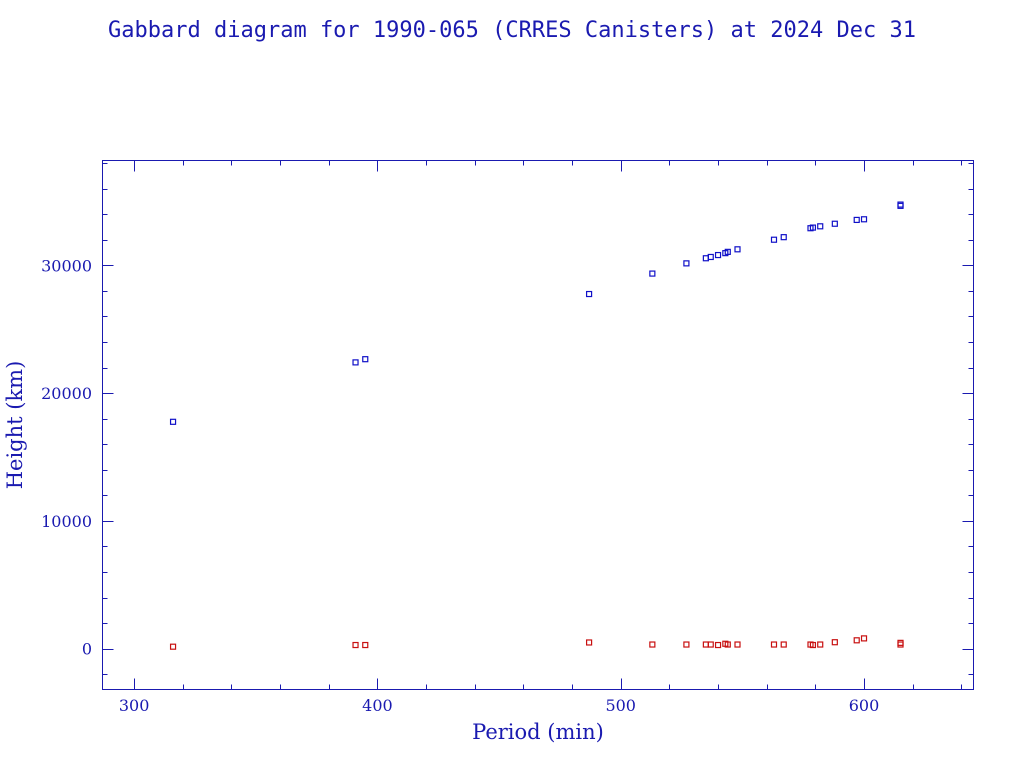 The image size is (1024, 768). Describe the element at coordinates (377, 705) in the screenshot. I see `x-tick-label: 400` at that location.